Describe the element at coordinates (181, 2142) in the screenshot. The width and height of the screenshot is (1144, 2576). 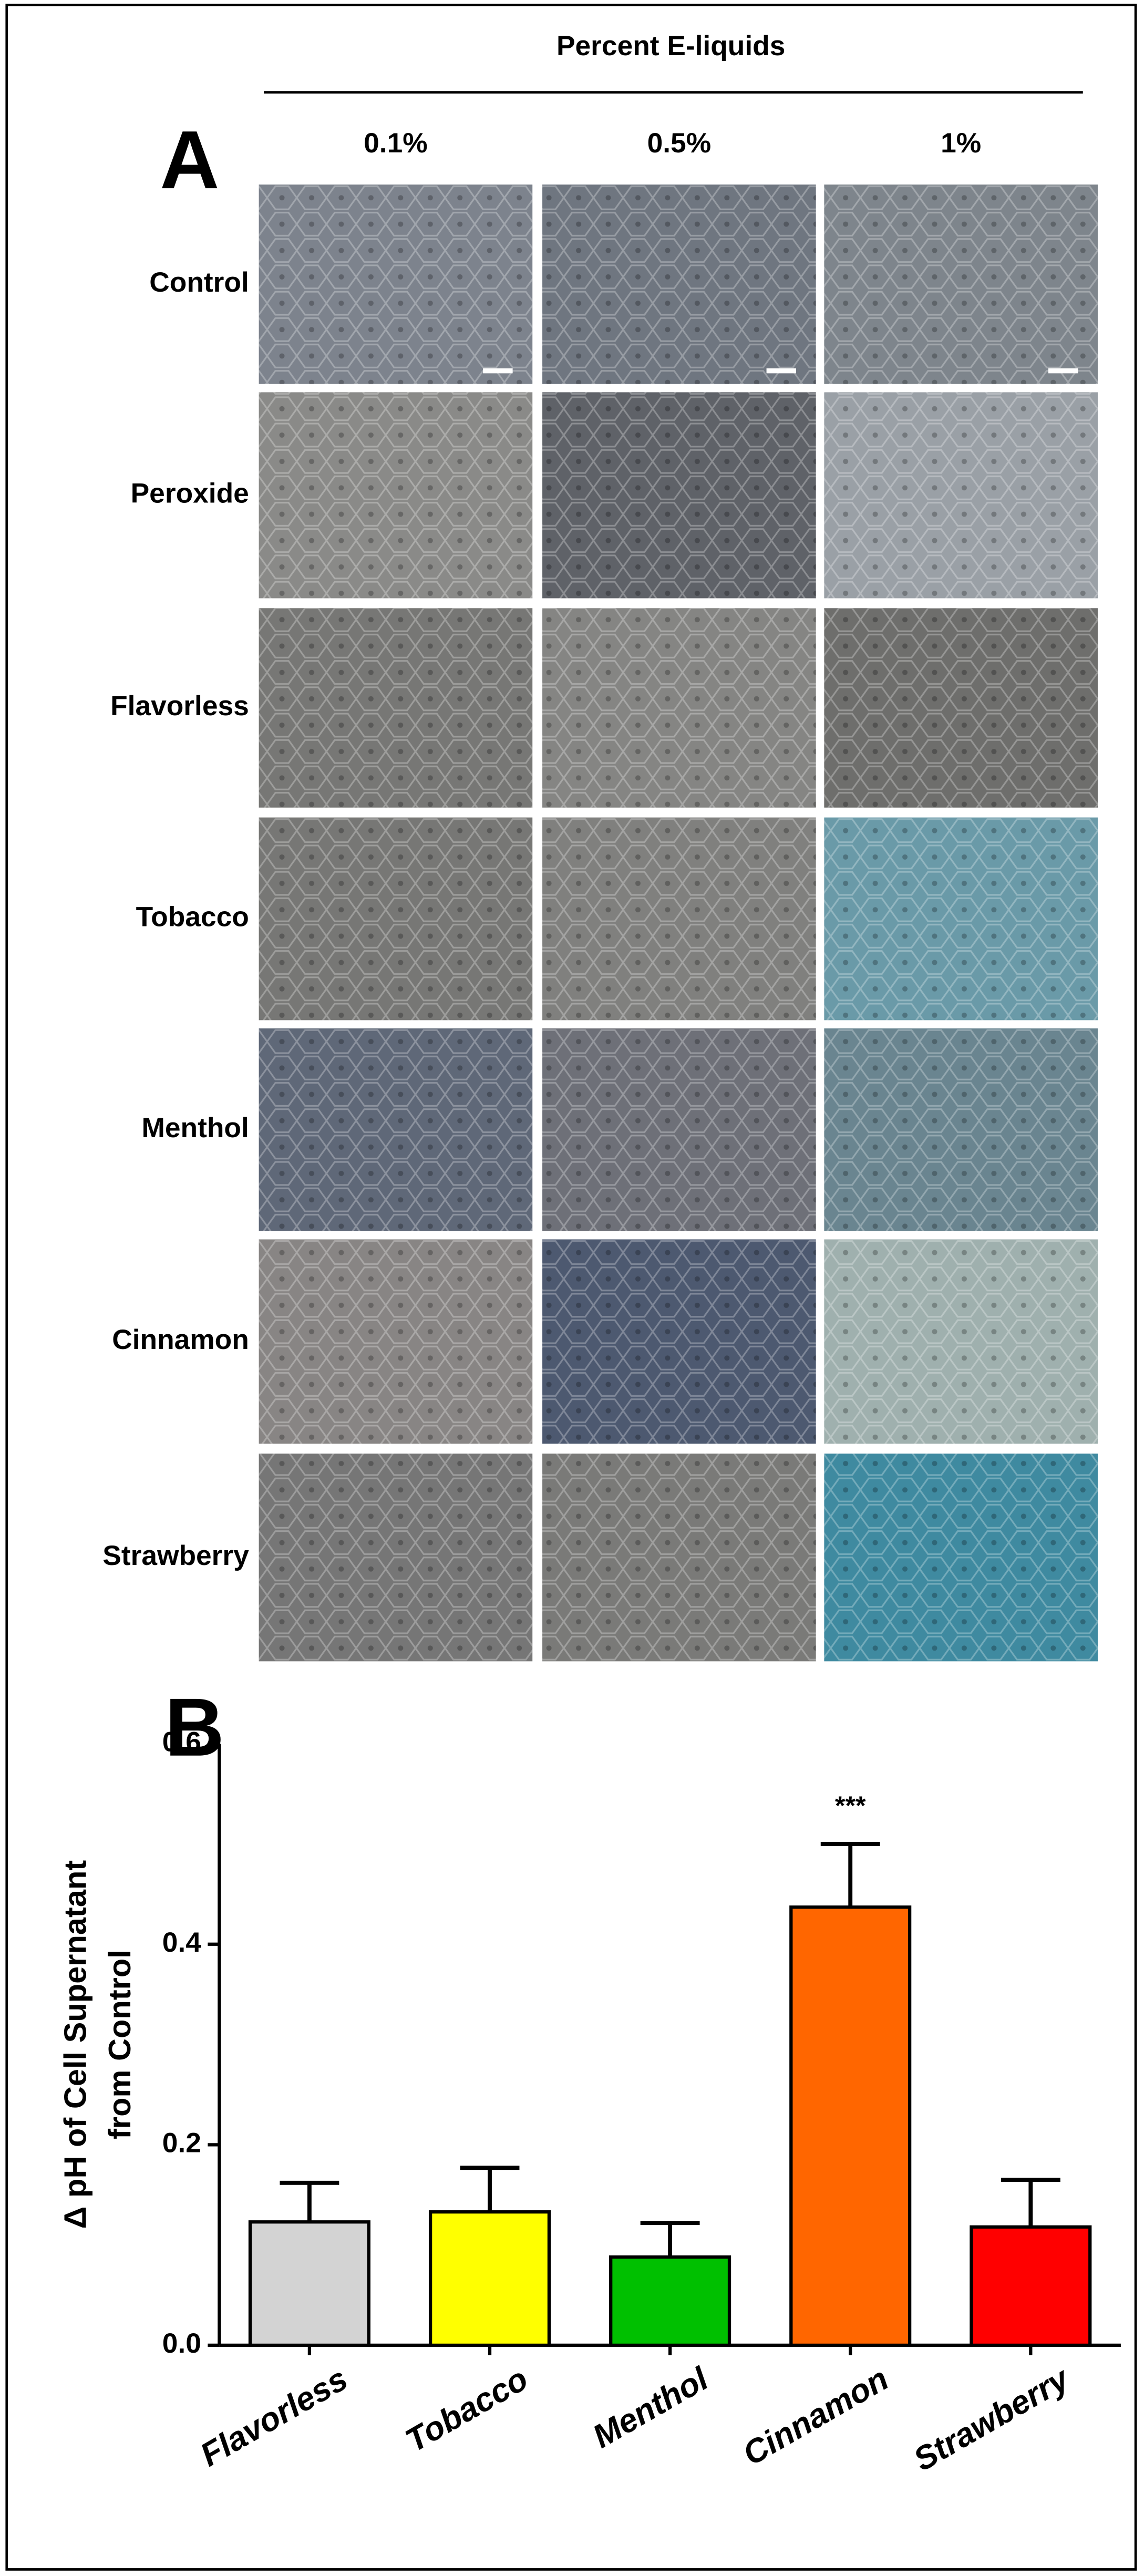
I see `y-tick-label: 0.2` at that location.